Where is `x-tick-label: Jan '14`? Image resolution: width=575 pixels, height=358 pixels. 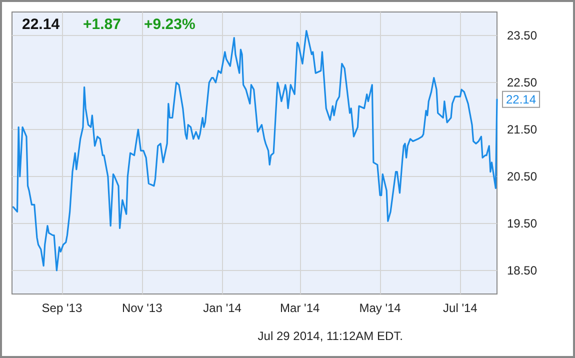 x-tick-label: Jan '14 is located at coordinates (222, 308).